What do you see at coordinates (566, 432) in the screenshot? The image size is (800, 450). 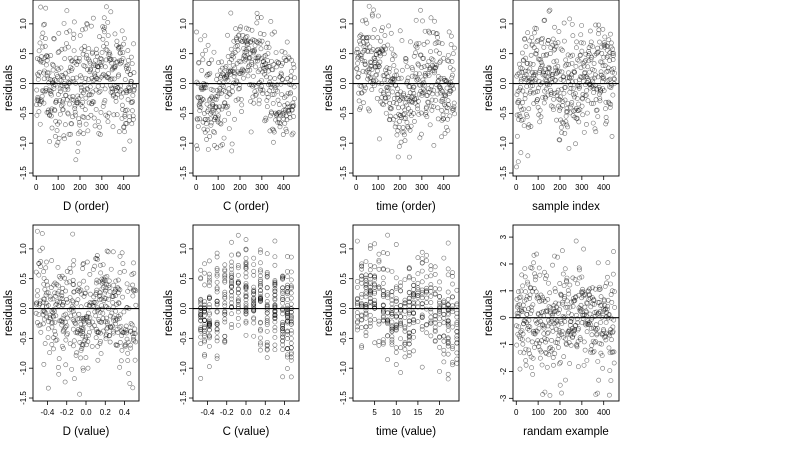 I see `x-axis-title: randam example` at bounding box center [566, 432].